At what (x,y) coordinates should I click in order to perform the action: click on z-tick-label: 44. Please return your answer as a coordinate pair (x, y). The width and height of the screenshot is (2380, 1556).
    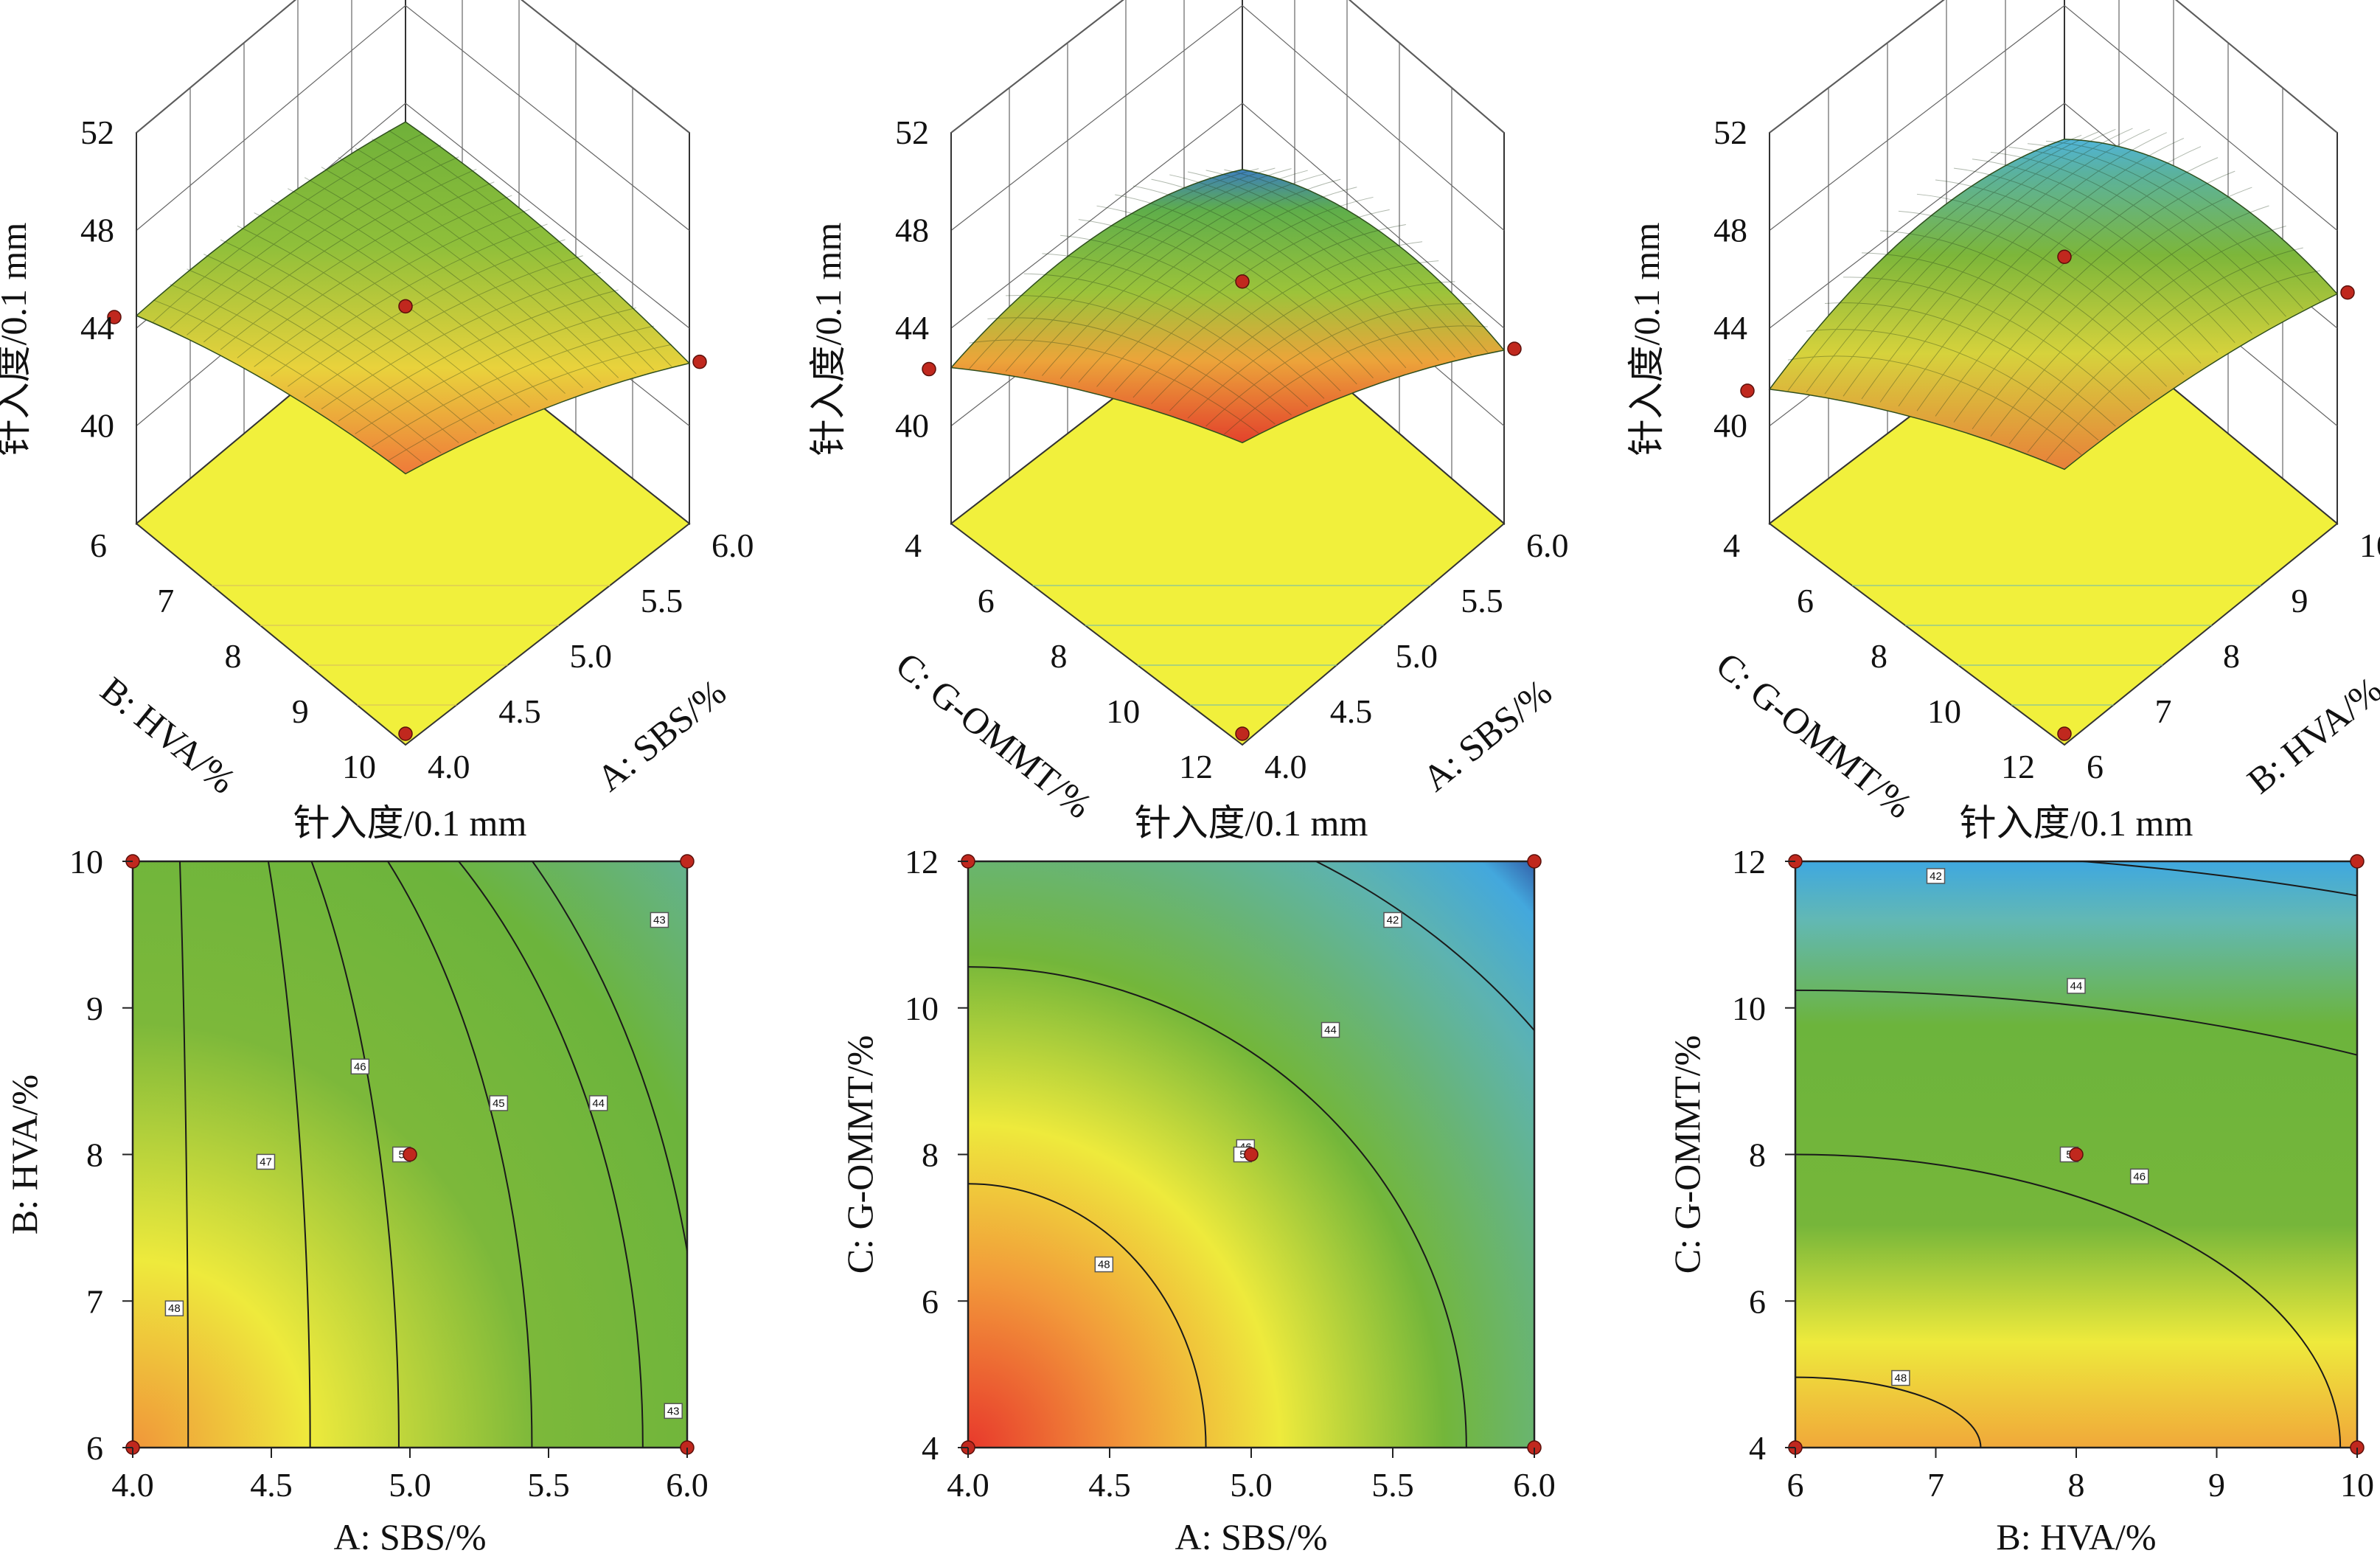
    Looking at the image, I should click on (1730, 328).